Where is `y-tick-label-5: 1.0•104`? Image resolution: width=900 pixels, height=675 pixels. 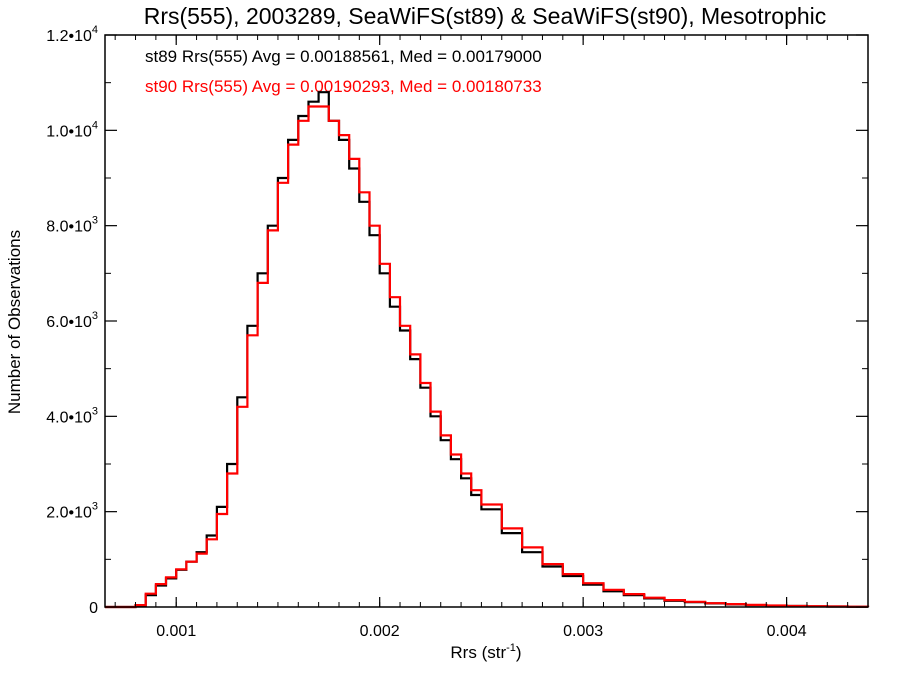 y-tick-label-5: 1.0•104 is located at coordinates (72, 129).